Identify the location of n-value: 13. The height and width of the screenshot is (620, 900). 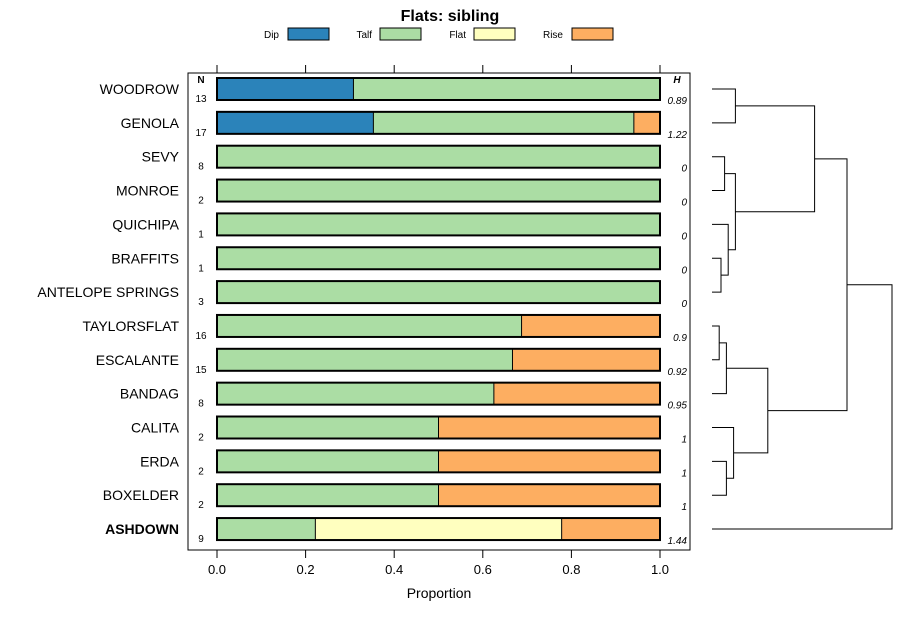
(201, 99).